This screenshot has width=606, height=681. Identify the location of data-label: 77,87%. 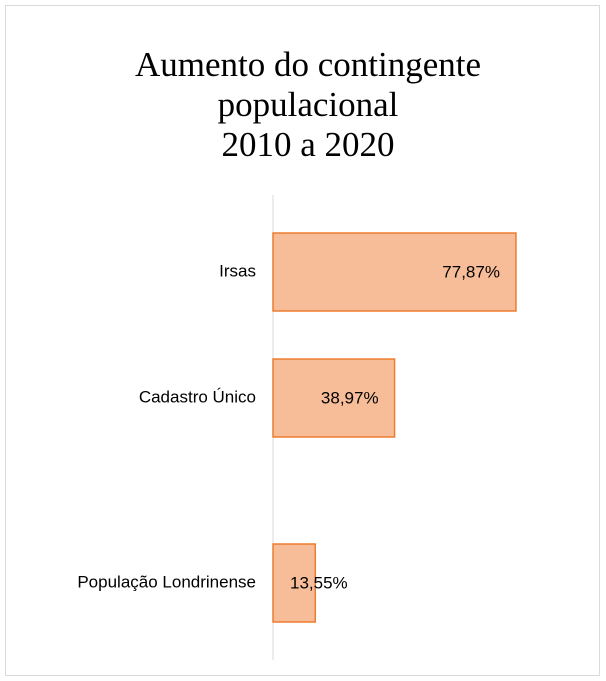
(471, 271).